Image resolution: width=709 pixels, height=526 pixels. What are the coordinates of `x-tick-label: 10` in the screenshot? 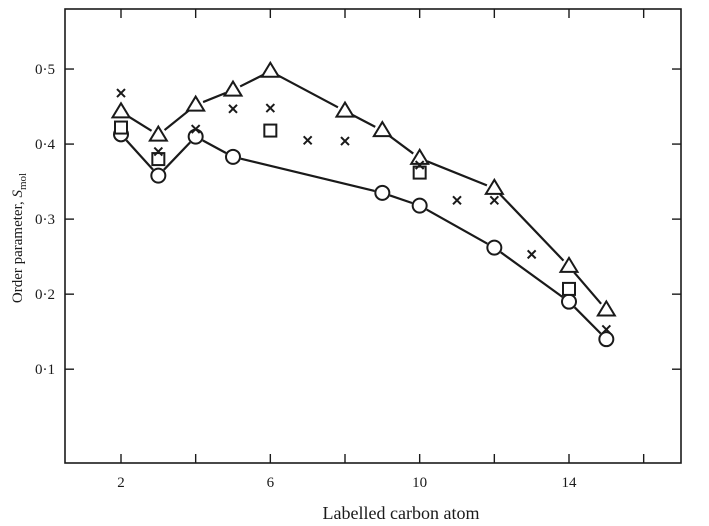 It's located at (419, 483).